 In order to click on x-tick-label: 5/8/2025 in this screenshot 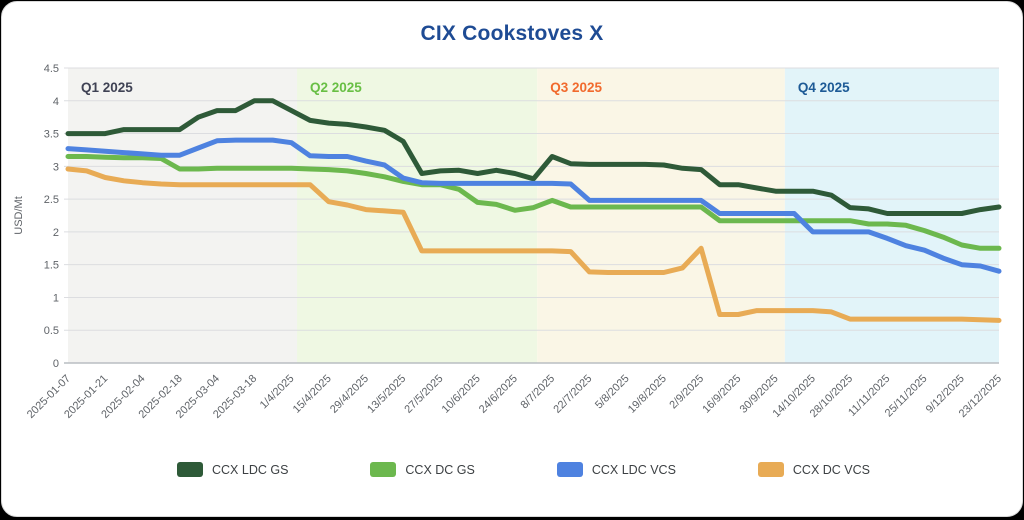, I will do `click(612, 392)`.